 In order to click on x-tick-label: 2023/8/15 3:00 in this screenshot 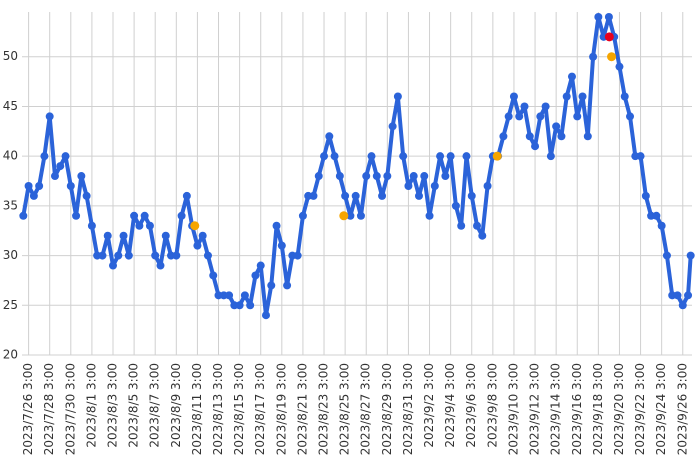, I will do `click(239, 409)`.